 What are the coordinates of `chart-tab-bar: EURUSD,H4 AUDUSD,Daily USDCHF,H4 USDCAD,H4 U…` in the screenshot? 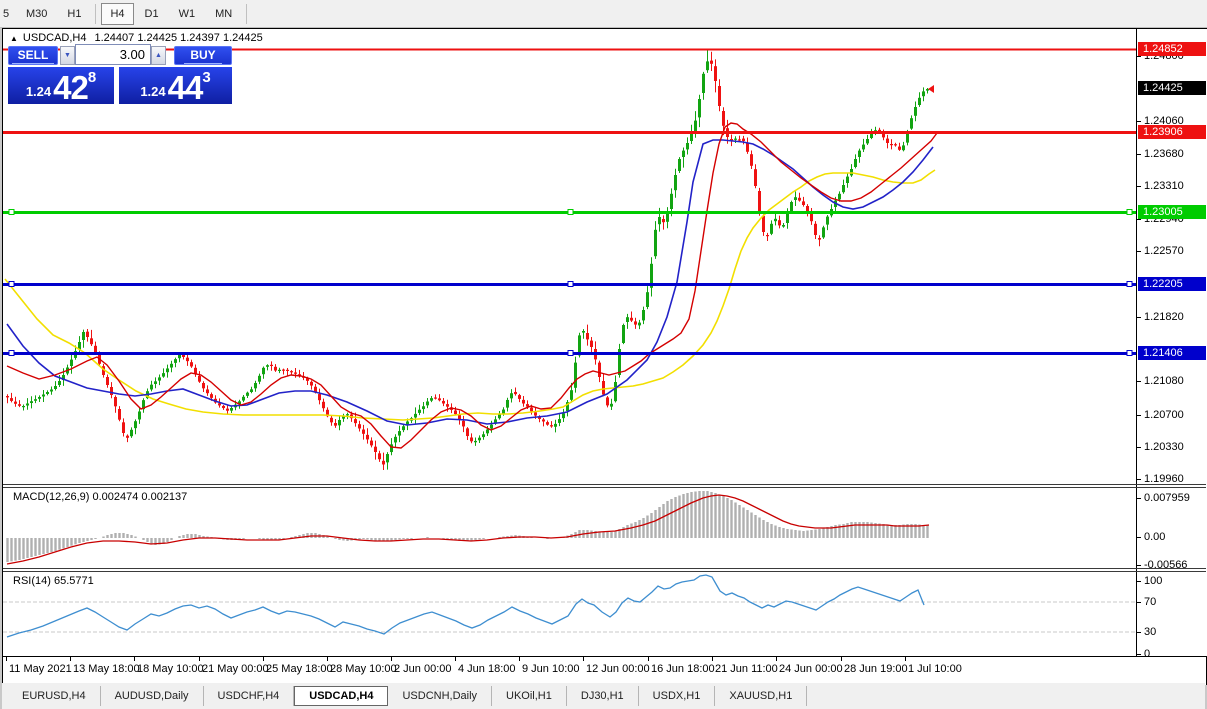 It's located at (603, 696).